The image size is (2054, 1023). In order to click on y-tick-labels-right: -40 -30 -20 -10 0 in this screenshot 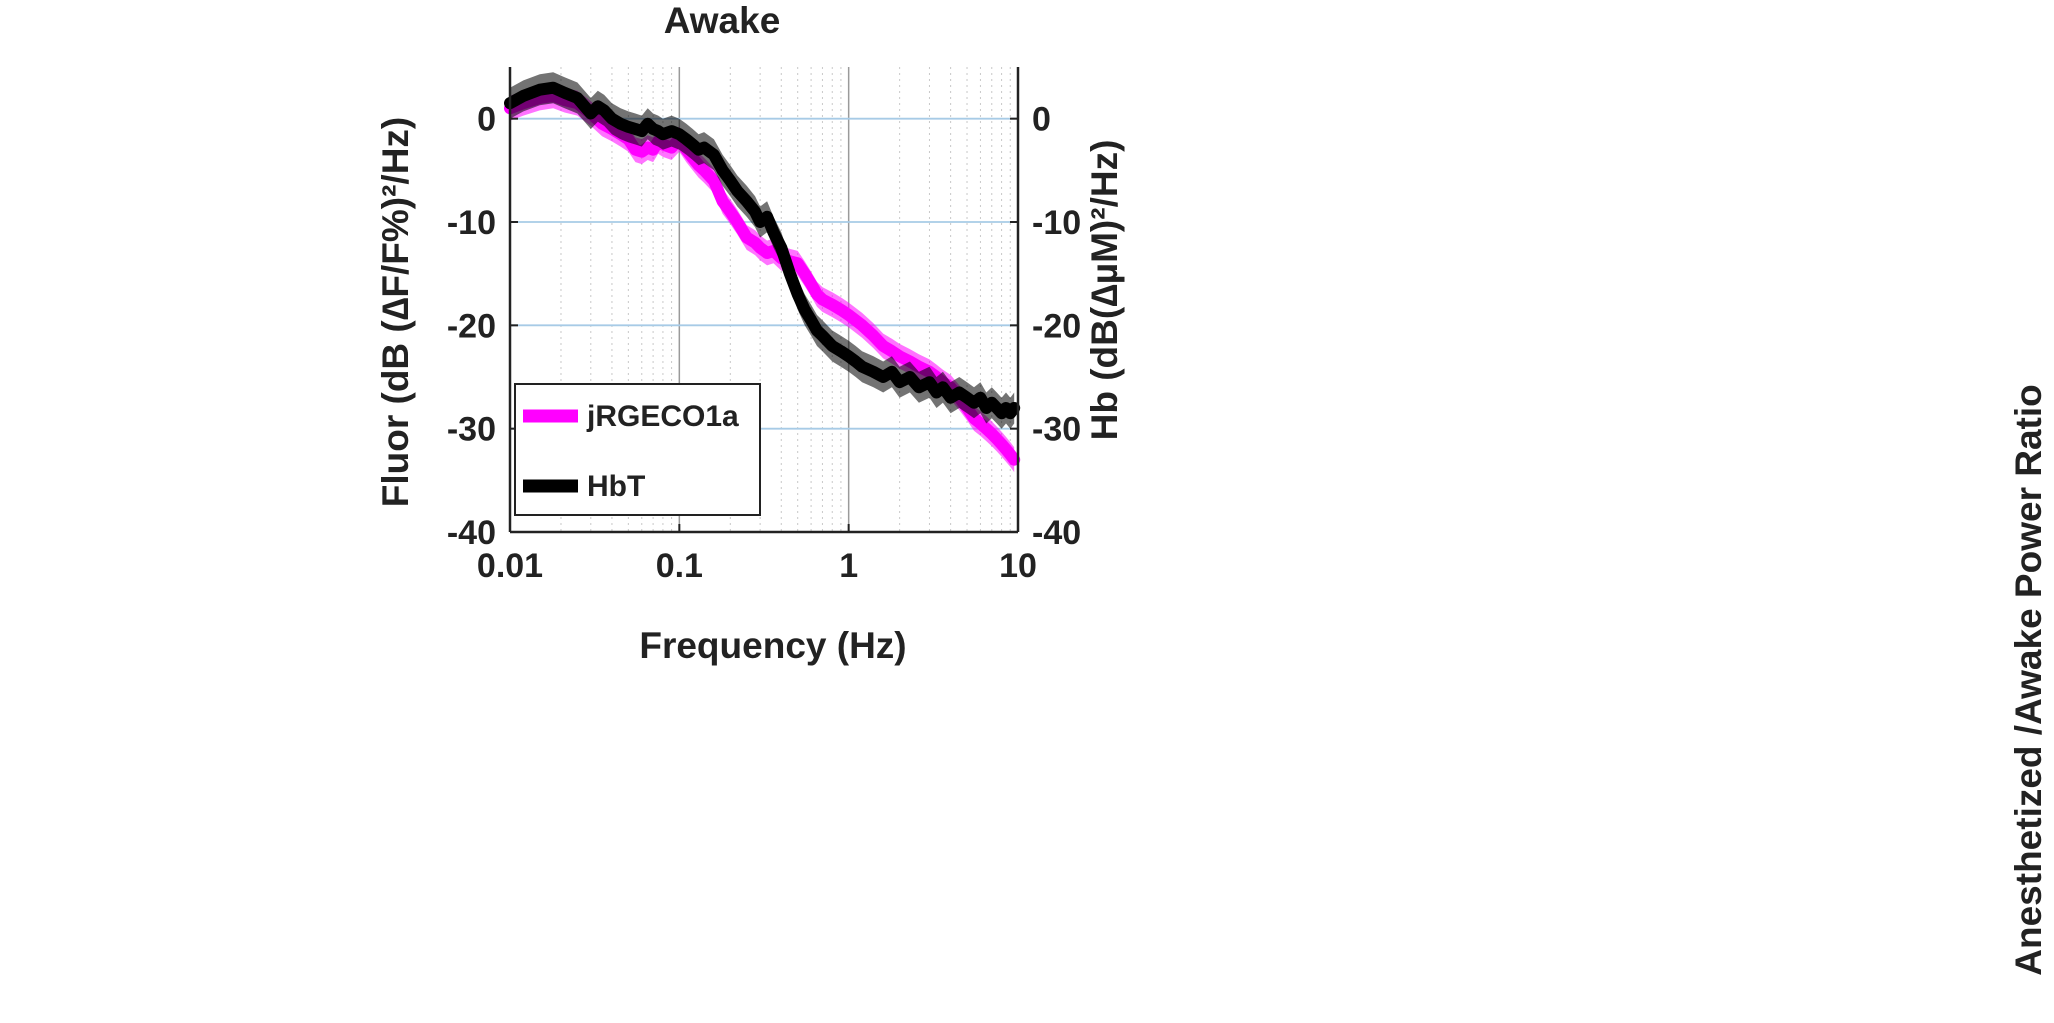, I will do `click(1056, 326)`.